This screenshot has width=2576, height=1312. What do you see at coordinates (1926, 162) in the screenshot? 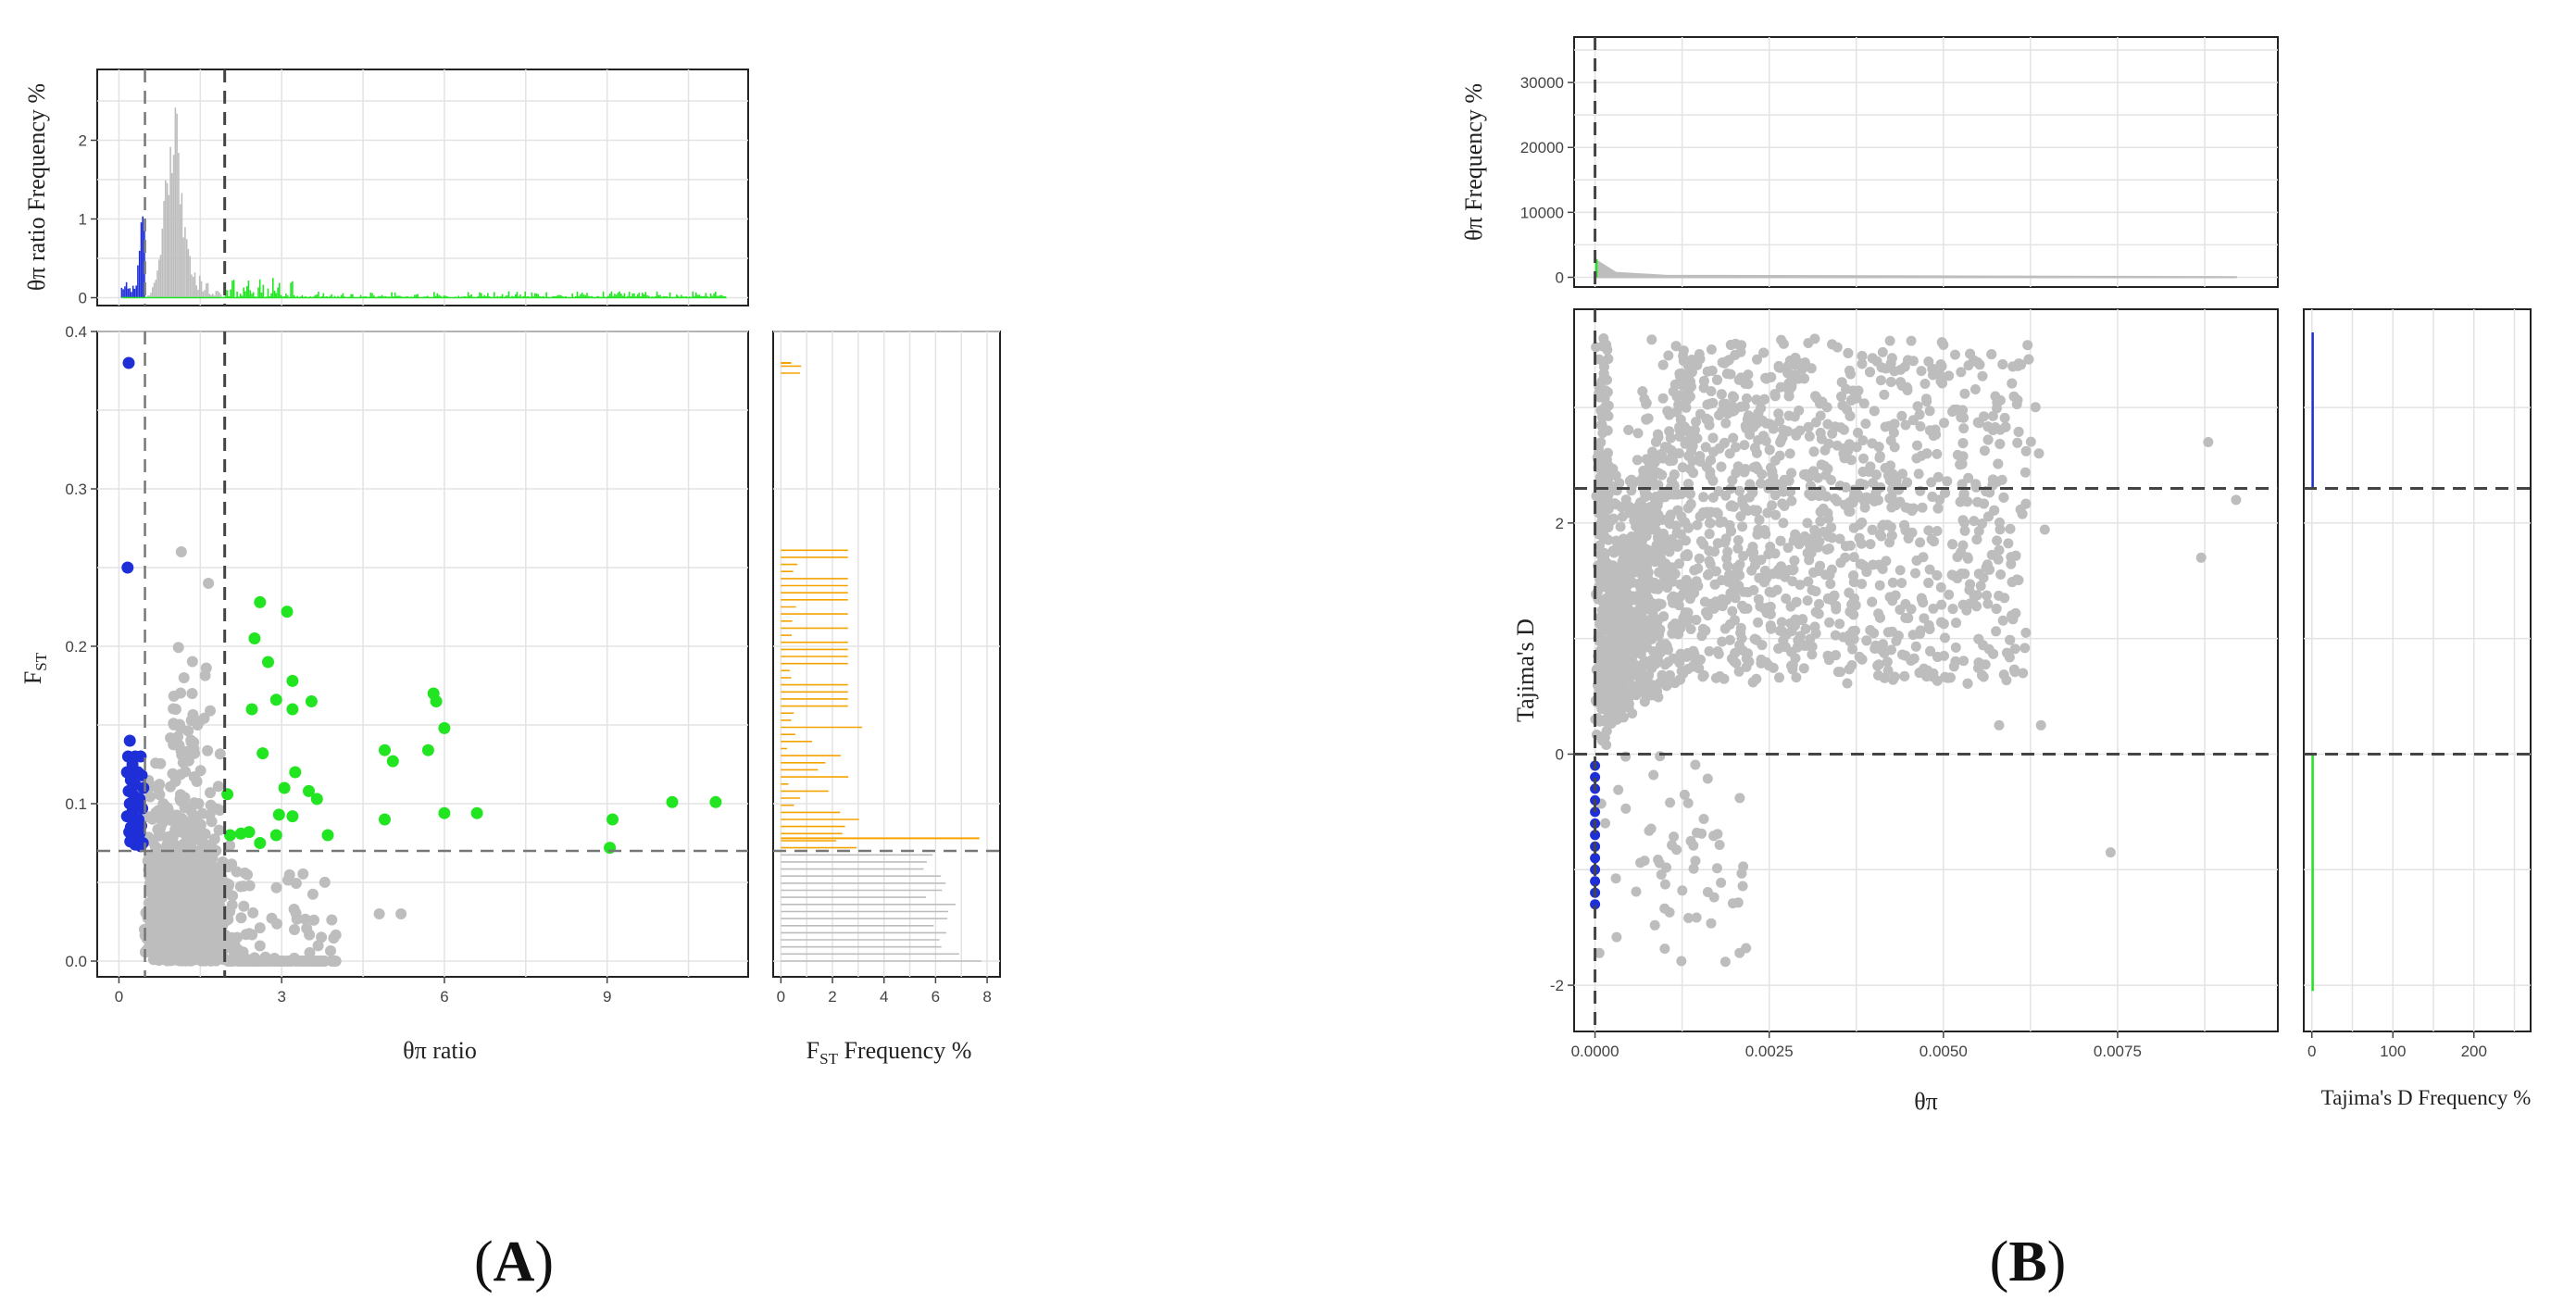
I see `panel-b-top-frame` at bounding box center [1926, 162].